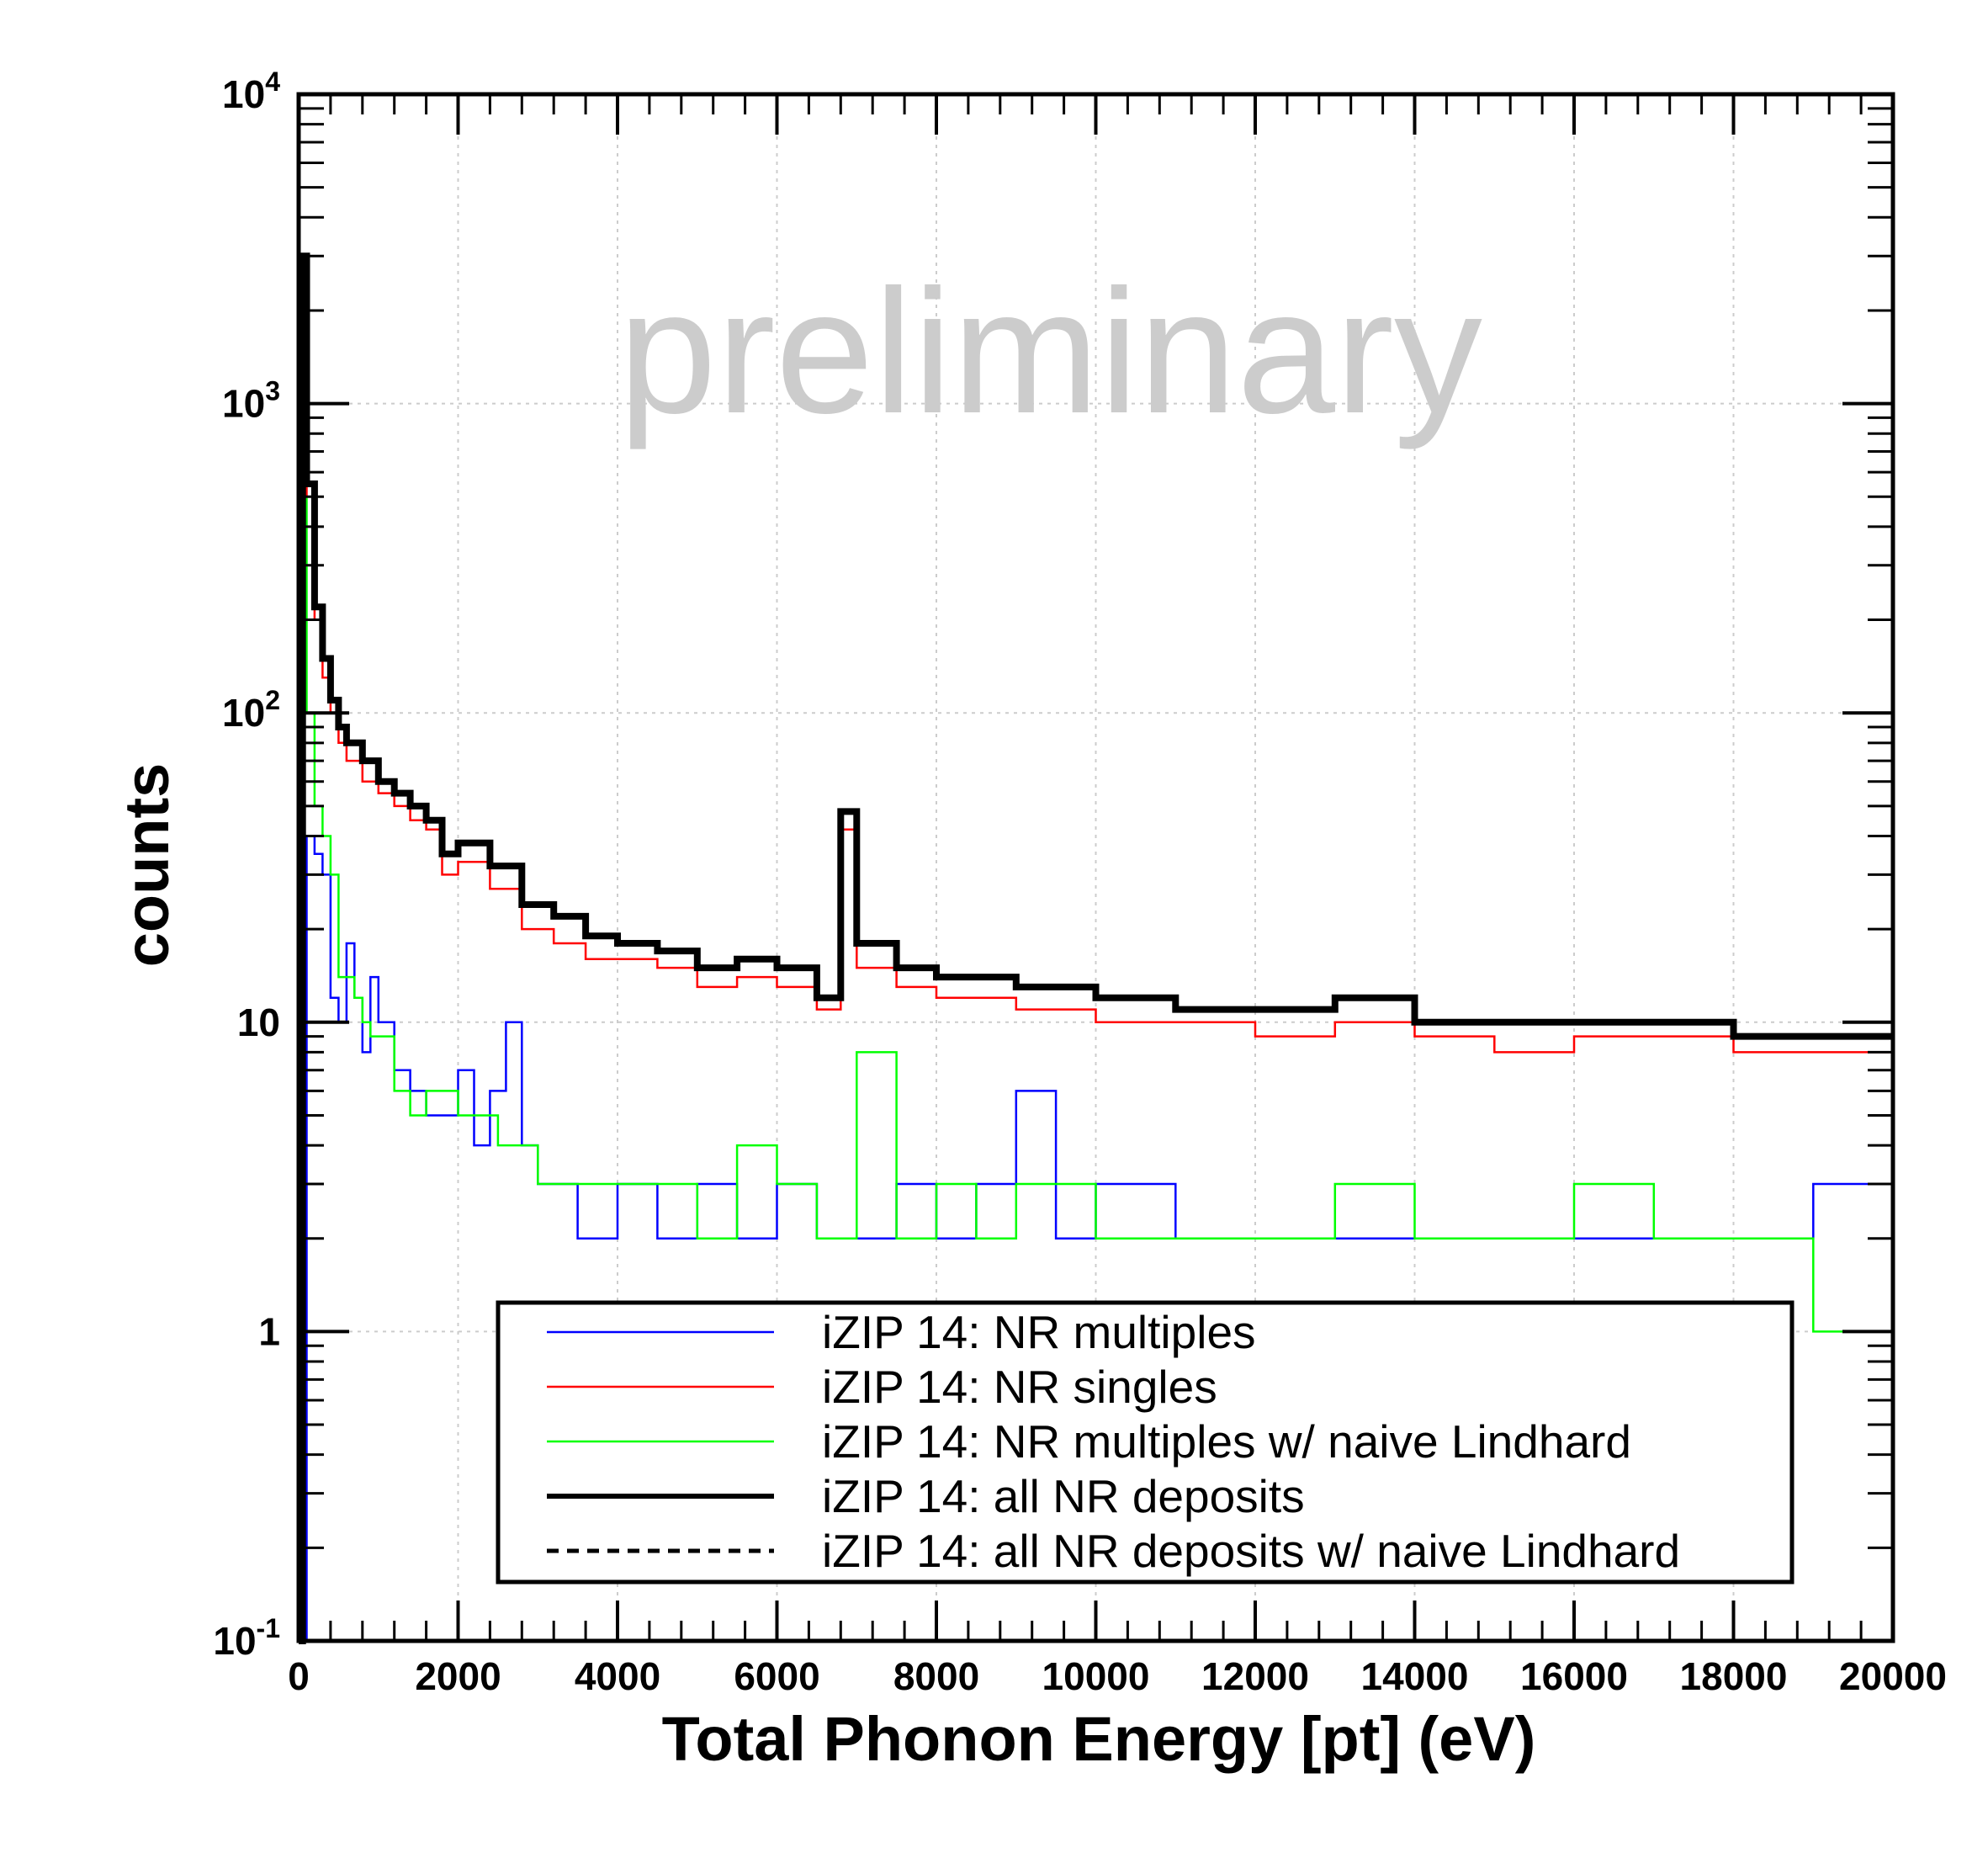 The height and width of the screenshot is (1858, 1988). Describe the element at coordinates (1099, 1739) in the screenshot. I see `x-axis-title: Total Phonon Energy [pt] (eV)` at that location.